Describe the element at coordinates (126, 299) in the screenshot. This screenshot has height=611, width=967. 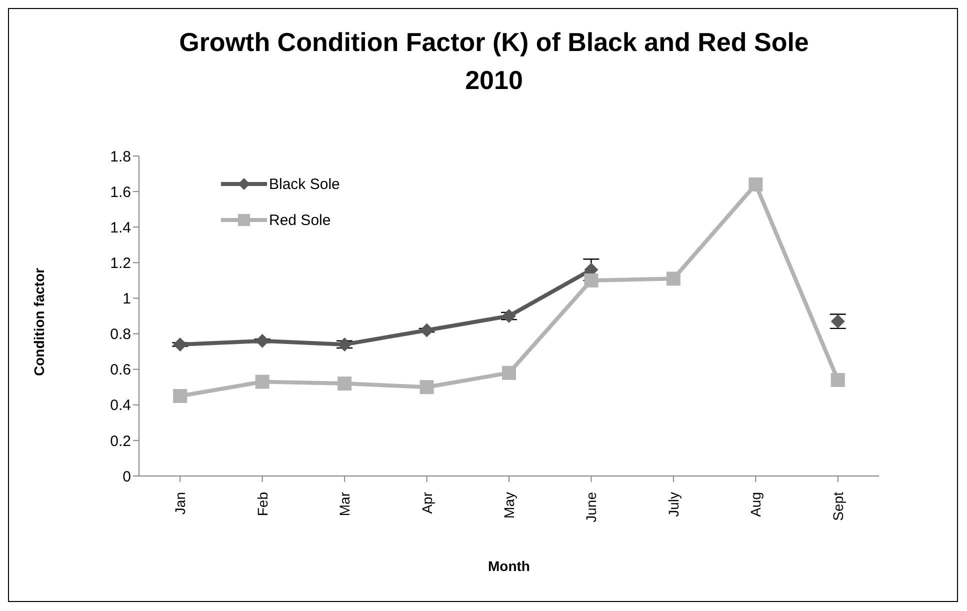
I see `y-tick-label: 1` at that location.